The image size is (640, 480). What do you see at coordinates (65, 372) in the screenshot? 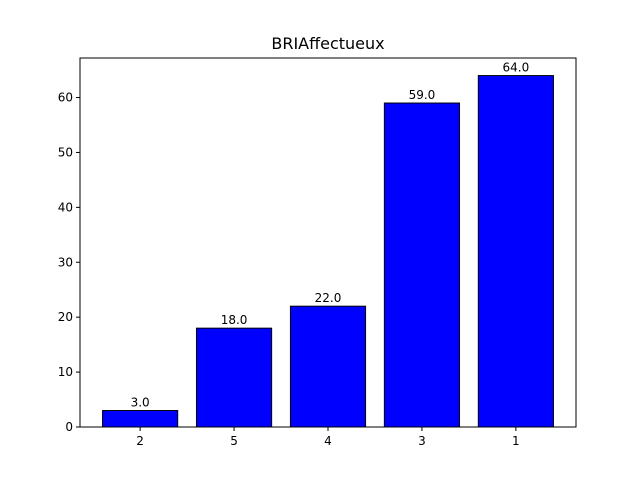
I see `y-tick-label: 10` at bounding box center [65, 372].